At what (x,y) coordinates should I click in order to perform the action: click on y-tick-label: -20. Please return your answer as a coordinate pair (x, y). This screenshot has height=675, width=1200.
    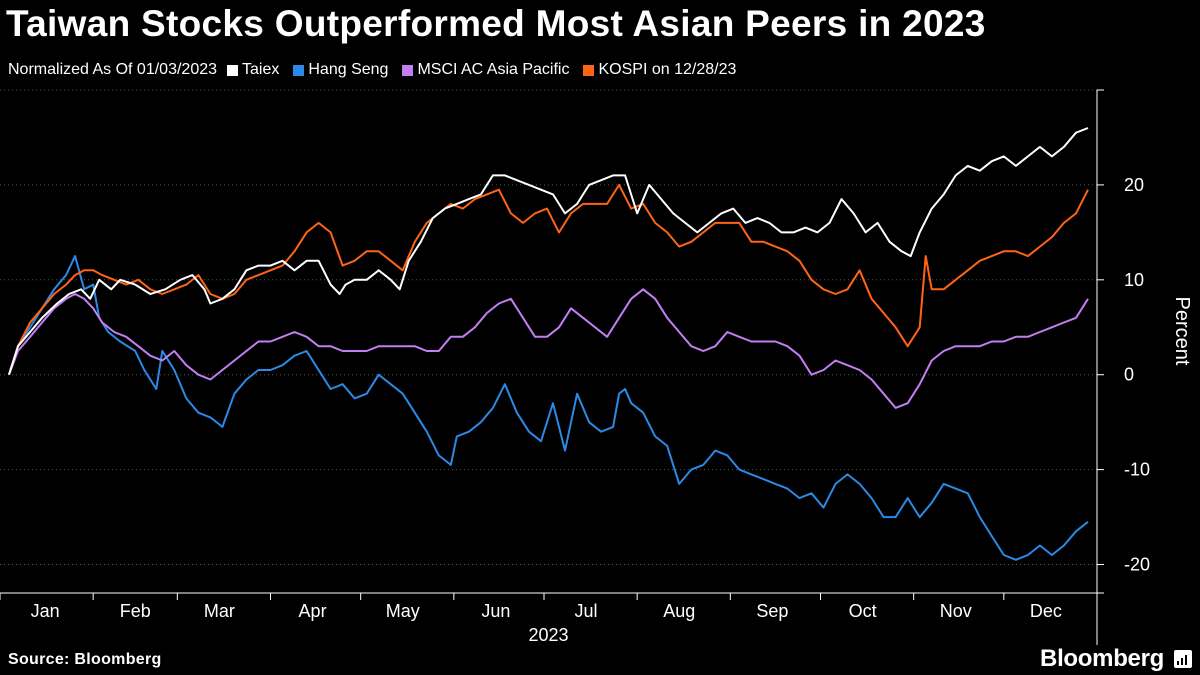
    Looking at the image, I should click on (1137, 565).